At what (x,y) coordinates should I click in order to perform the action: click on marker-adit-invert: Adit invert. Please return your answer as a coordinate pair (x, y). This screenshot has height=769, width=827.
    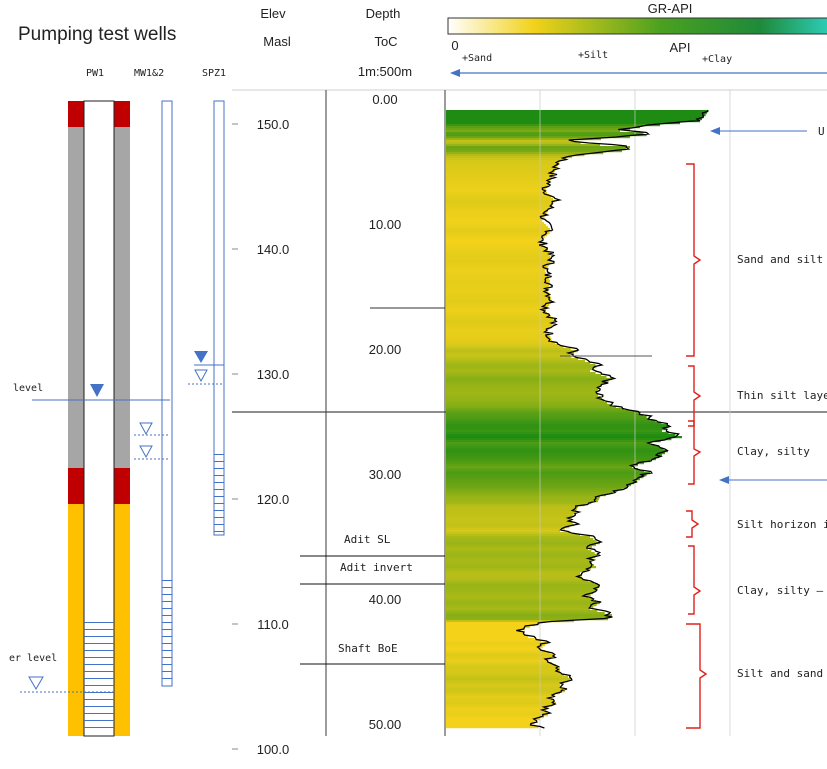
    Looking at the image, I should click on (376, 567).